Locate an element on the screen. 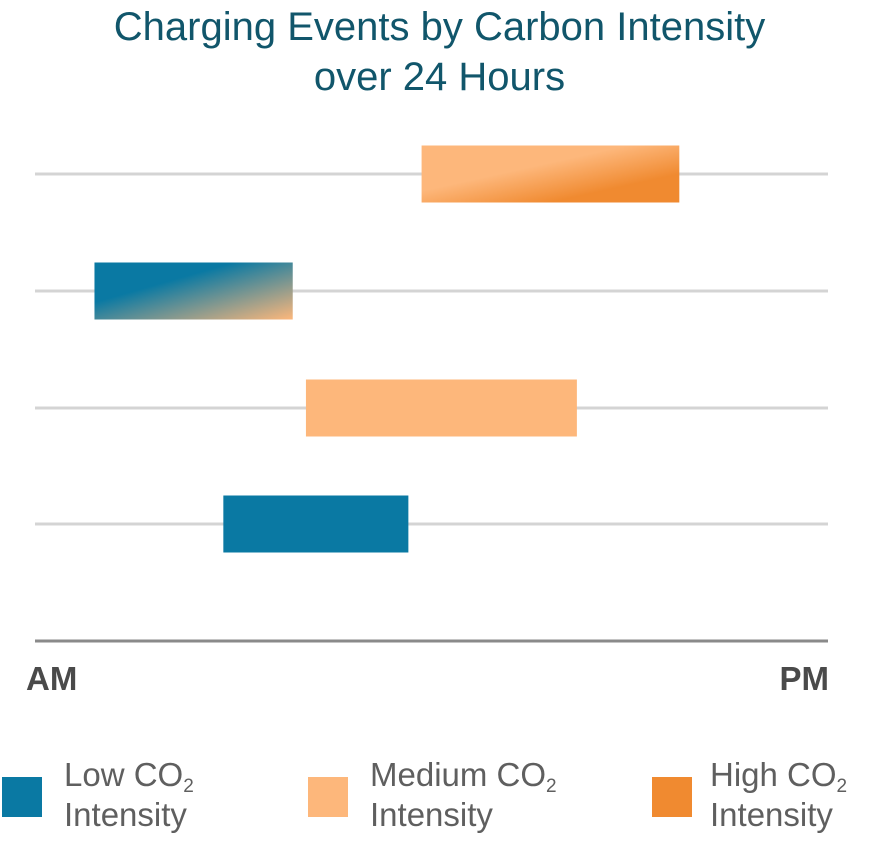 The height and width of the screenshot is (842, 879). legend-swatch-medium is located at coordinates (328, 797).